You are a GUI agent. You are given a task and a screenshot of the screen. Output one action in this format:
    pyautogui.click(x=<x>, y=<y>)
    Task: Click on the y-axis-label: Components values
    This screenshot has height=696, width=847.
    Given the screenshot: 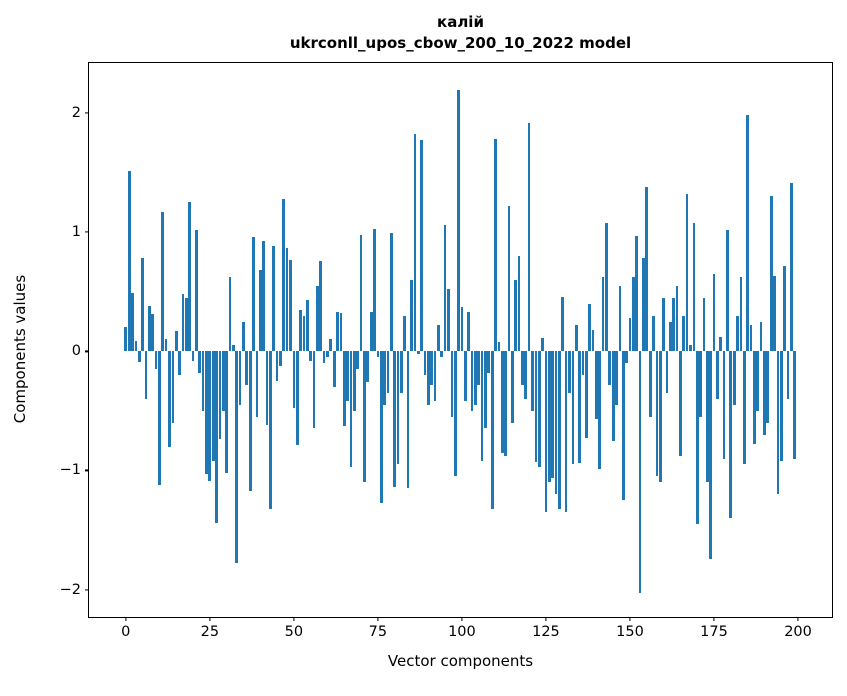 What is the action you would take?
    pyautogui.click(x=20, y=349)
    